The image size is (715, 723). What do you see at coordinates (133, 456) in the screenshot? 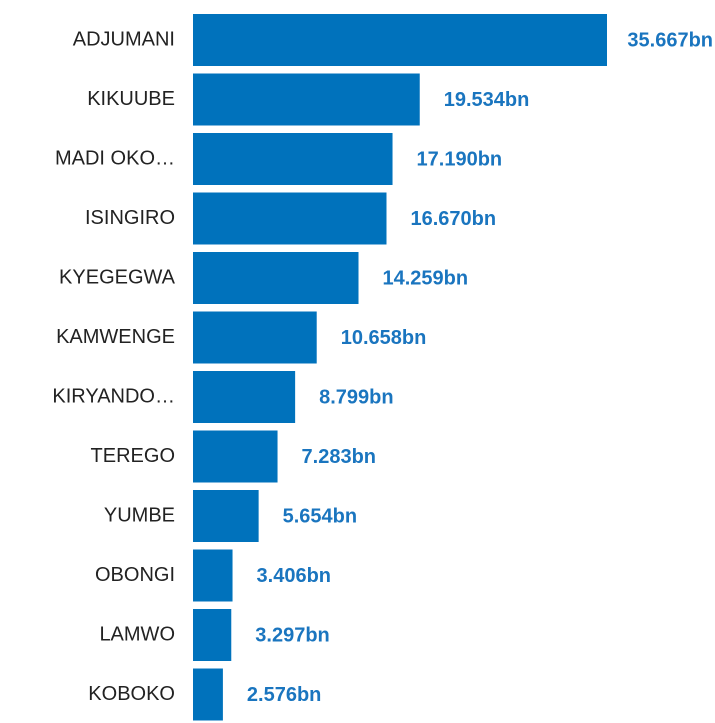
I see `category-label: TEREGO` at bounding box center [133, 456].